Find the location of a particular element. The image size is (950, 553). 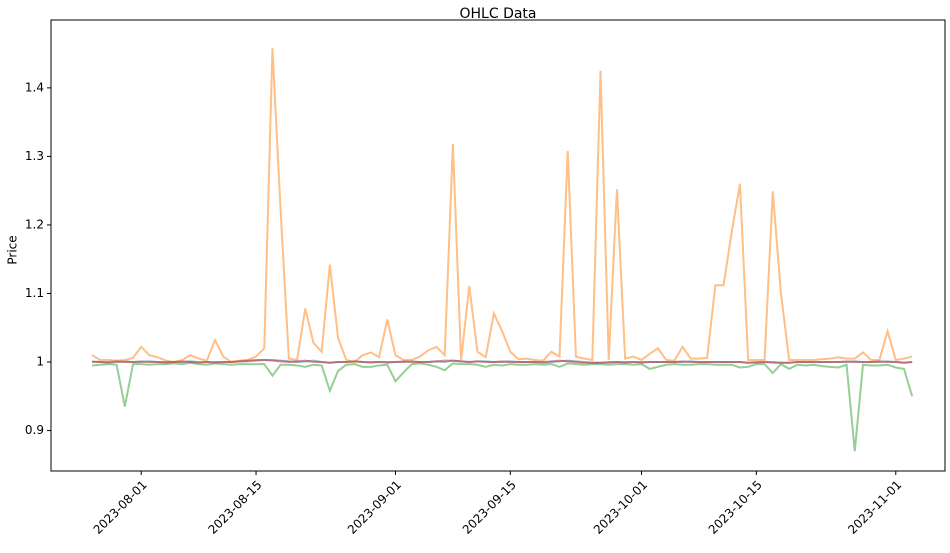

y-tick-label: 1 is located at coordinates (40, 362).